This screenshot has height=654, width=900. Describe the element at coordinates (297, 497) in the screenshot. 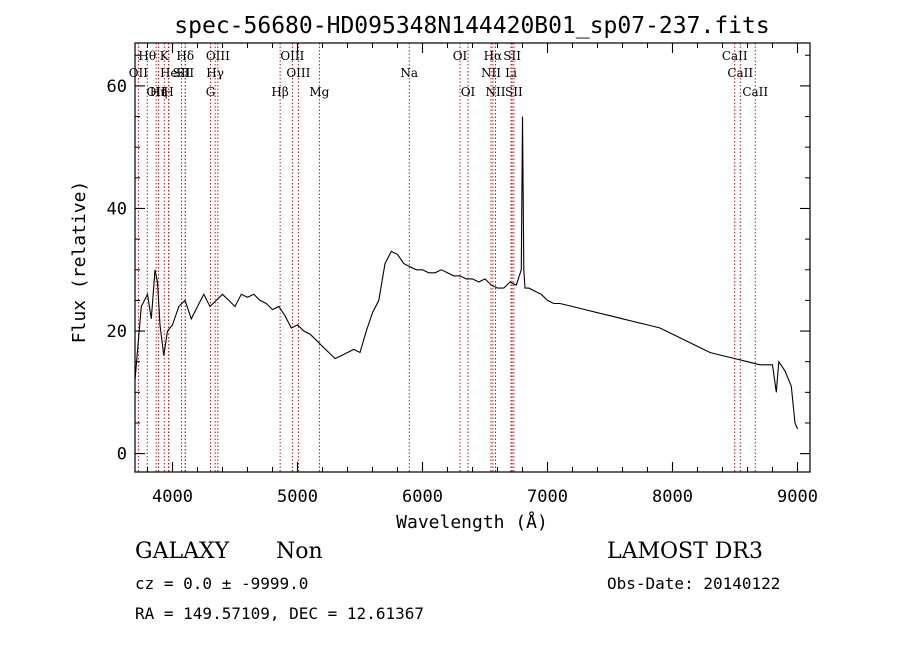

I see `x-tick-label: 5000` at that location.